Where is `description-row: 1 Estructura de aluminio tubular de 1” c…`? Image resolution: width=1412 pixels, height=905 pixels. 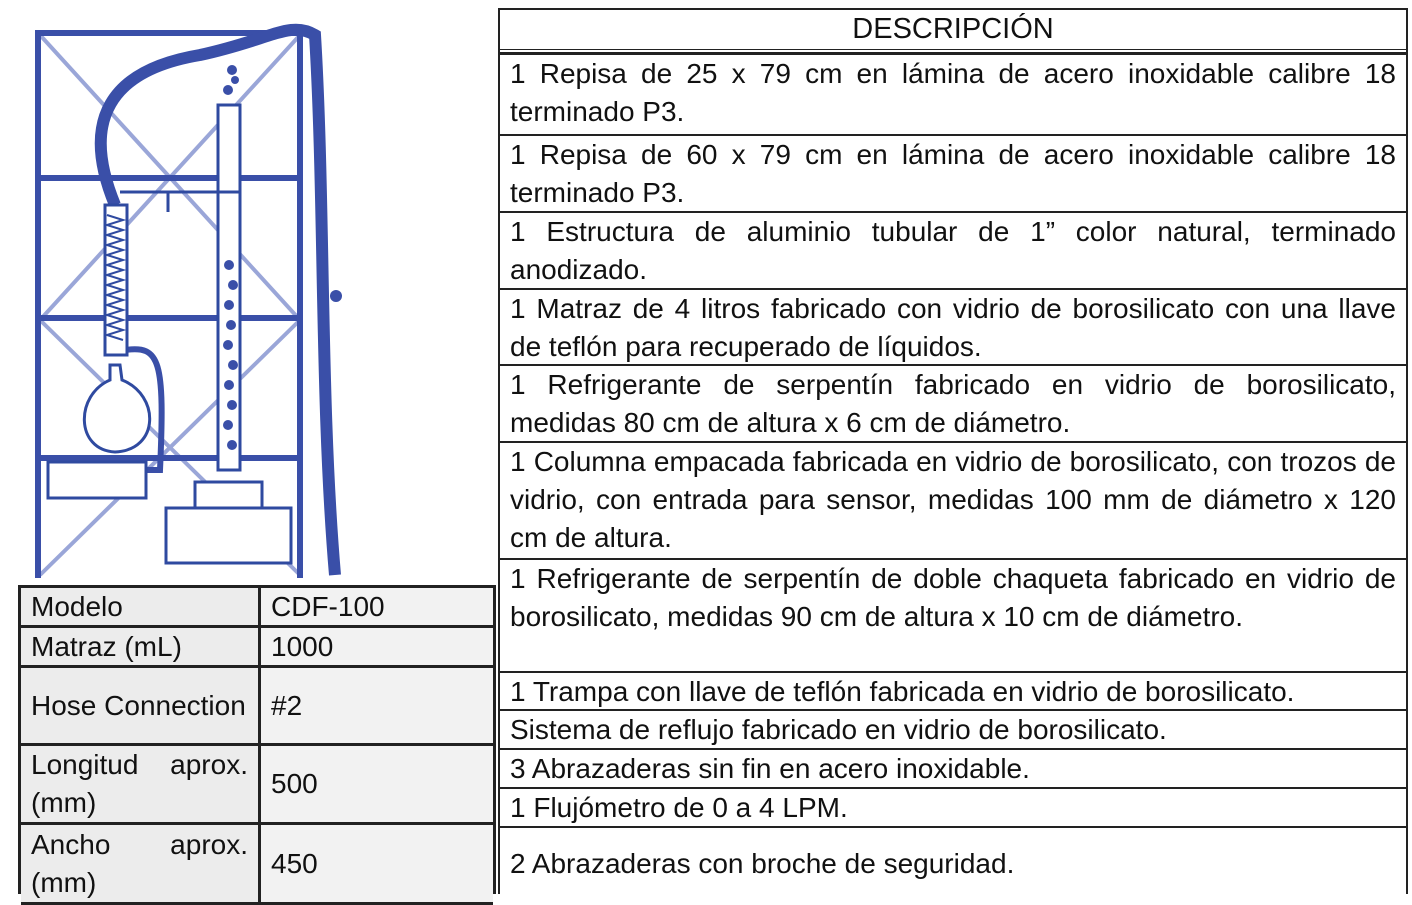 description-row: 1 Estructura de aluminio tubular de 1” c… is located at coordinates (953, 249).